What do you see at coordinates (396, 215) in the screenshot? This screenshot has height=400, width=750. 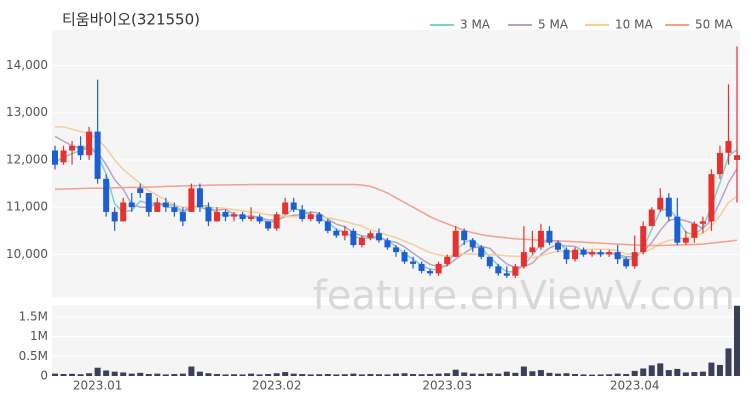 I see `ma-line` at bounding box center [396, 215].